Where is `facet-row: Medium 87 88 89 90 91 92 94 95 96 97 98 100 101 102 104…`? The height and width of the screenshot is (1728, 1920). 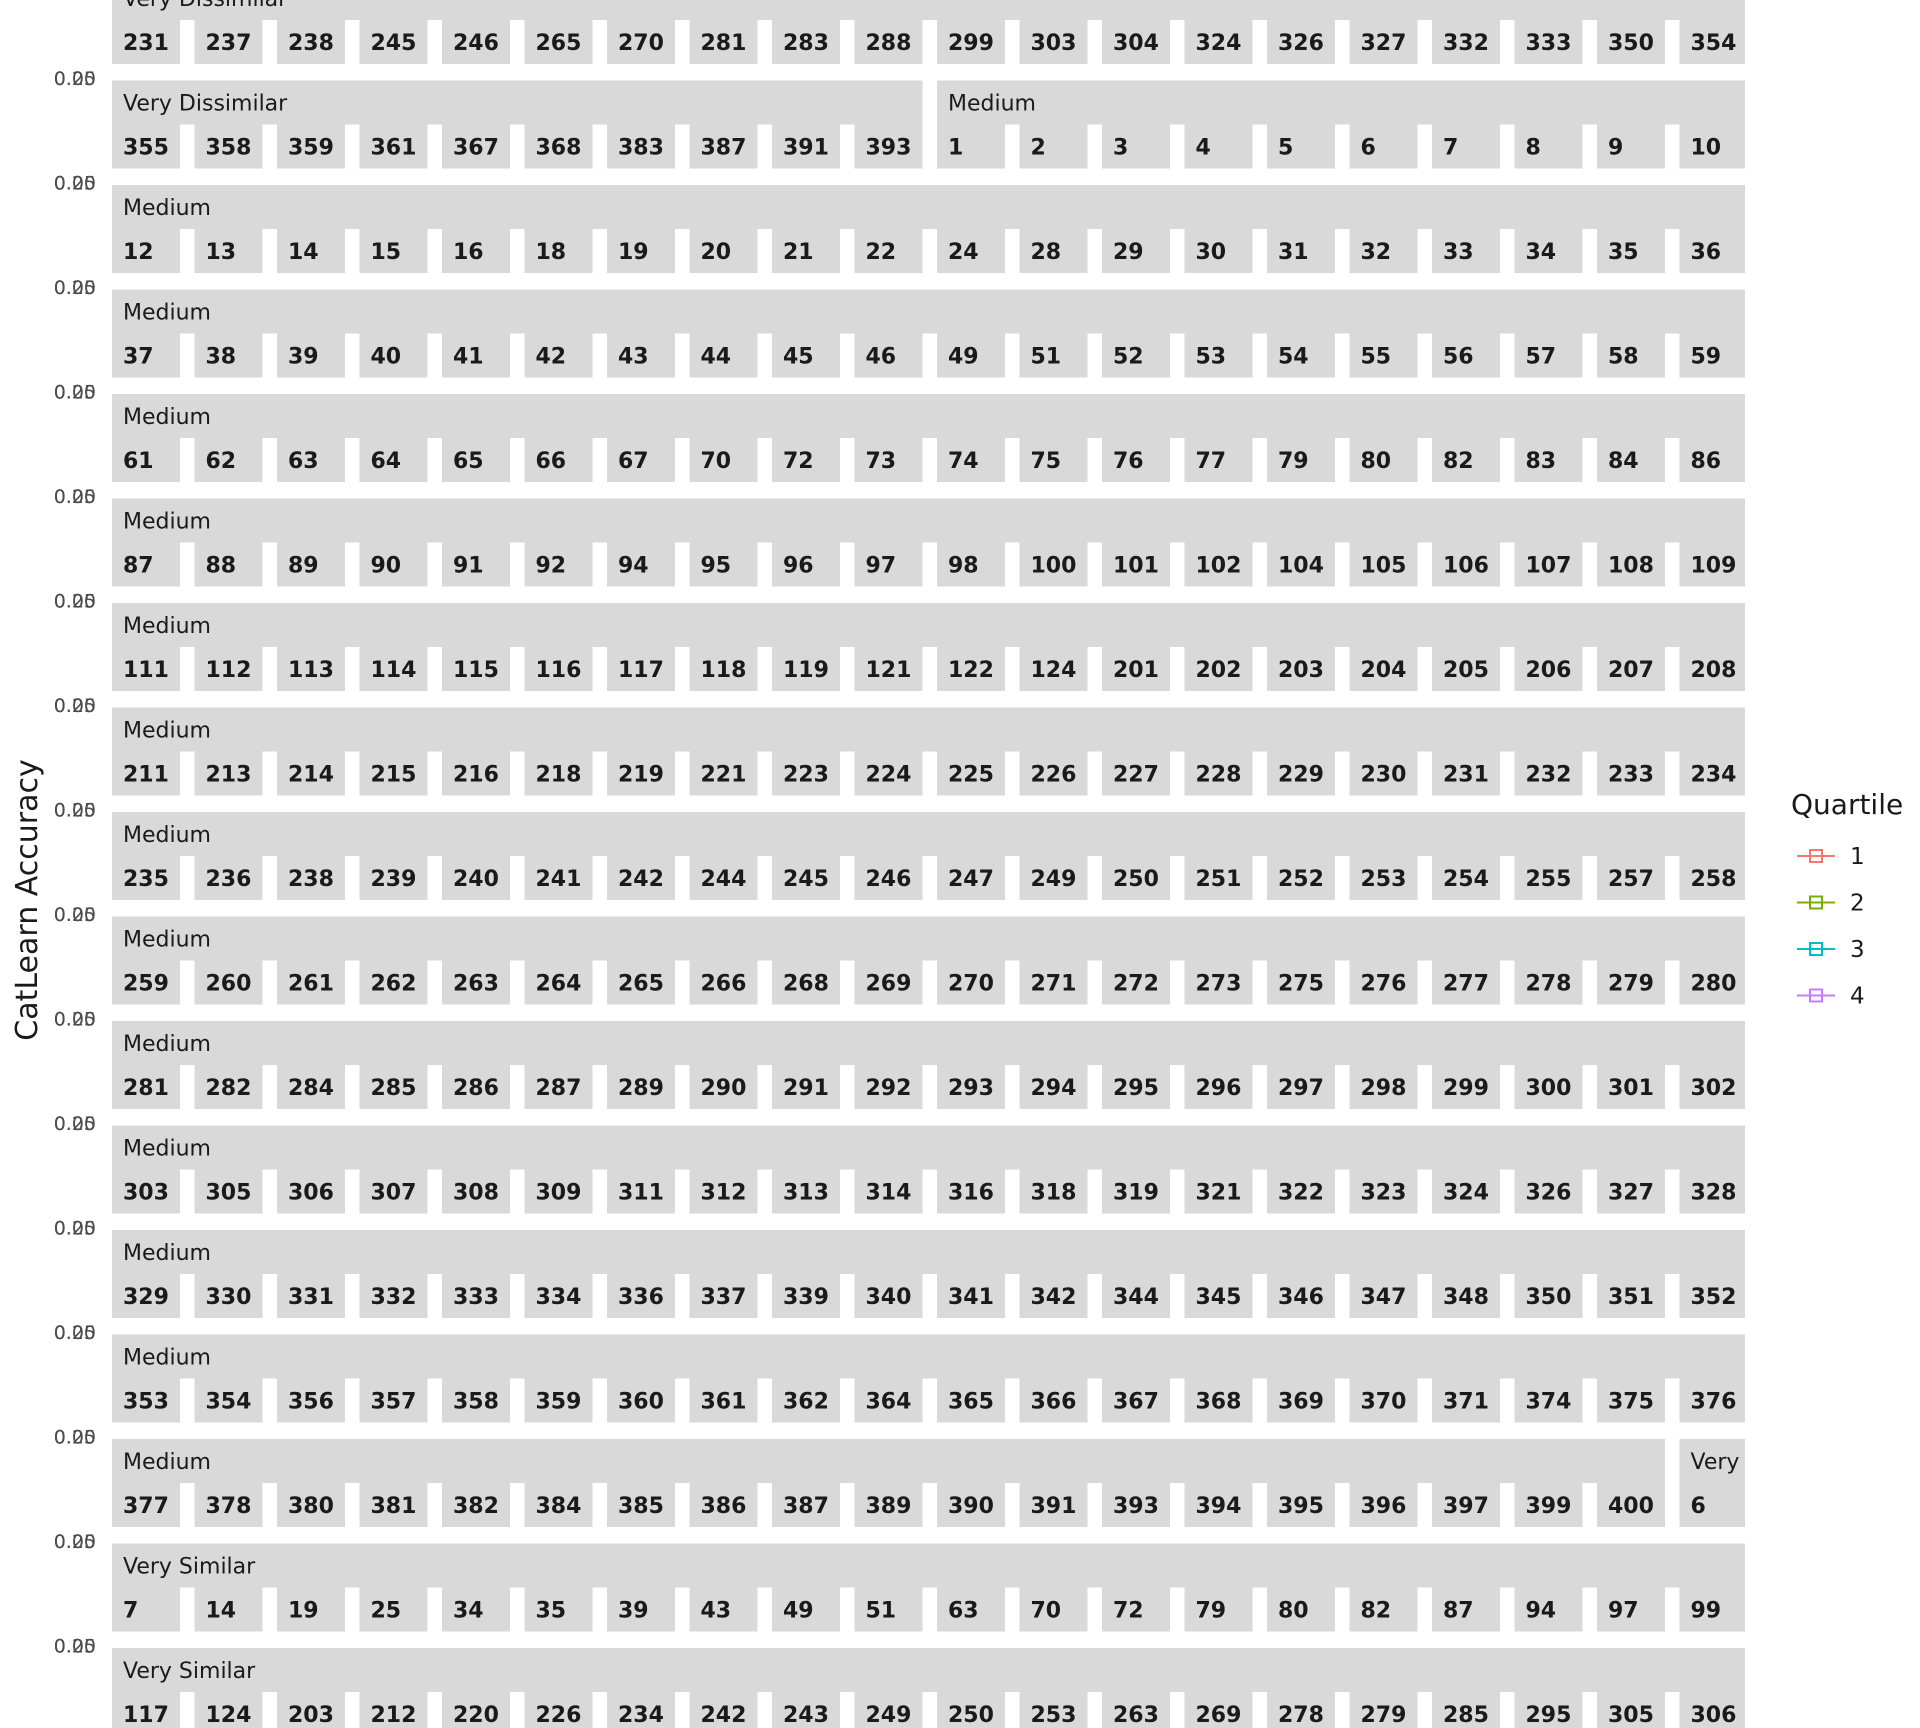
facet-row: Medium 87 88 89 90 91 92 94 95 96 97 98 100 101 102 104… is located at coordinates (899, 555).